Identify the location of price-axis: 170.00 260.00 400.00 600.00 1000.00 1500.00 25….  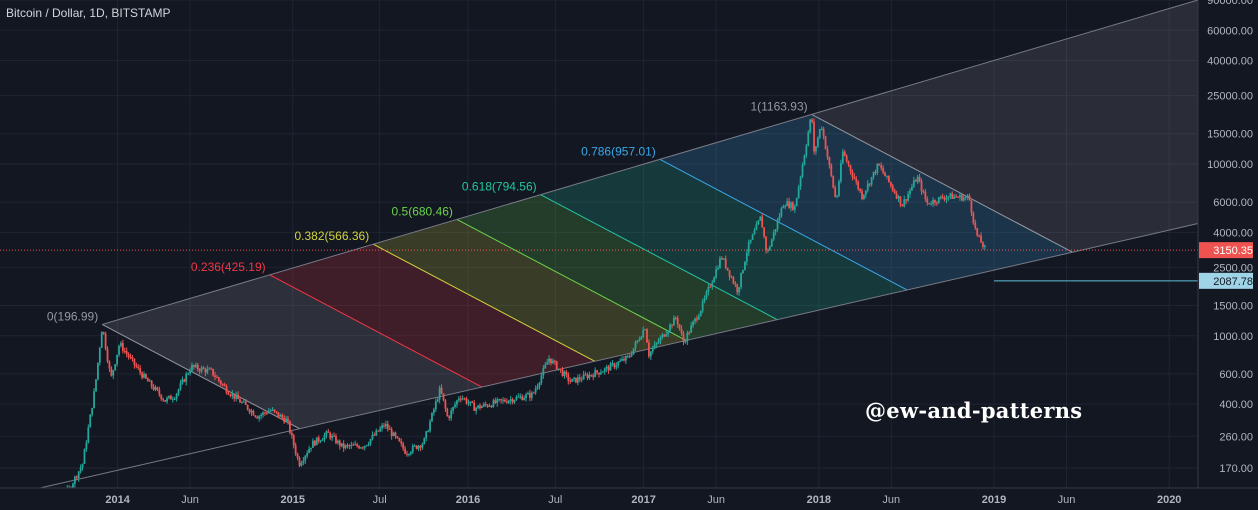
(1227, 255).